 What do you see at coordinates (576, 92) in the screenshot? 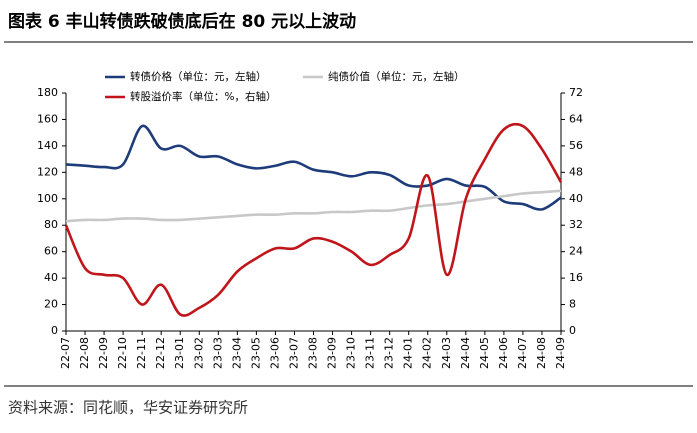
I see `y2-tick-label: 72` at bounding box center [576, 92].